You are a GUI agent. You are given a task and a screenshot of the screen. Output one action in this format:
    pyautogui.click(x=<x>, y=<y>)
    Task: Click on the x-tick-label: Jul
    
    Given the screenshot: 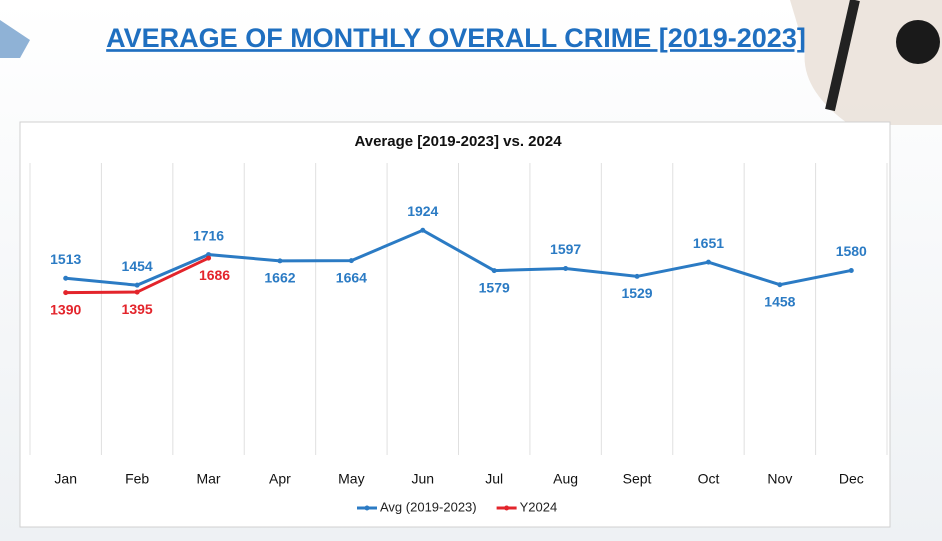 What is the action you would take?
    pyautogui.click(x=494, y=479)
    